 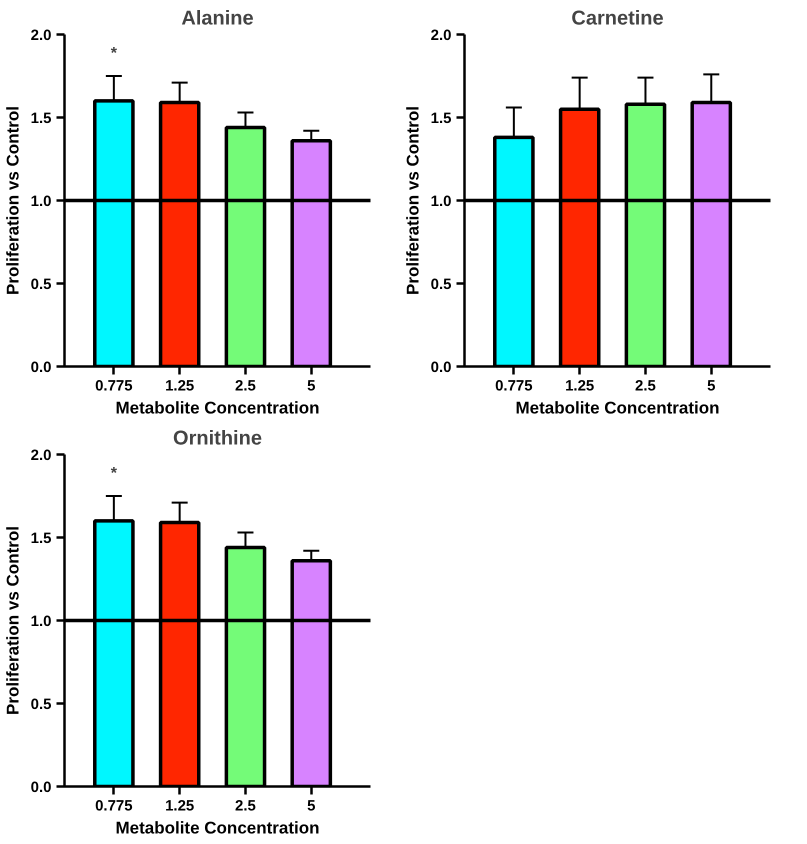 What do you see at coordinates (217, 19) in the screenshot?
I see `chart-title: Alanine` at bounding box center [217, 19].